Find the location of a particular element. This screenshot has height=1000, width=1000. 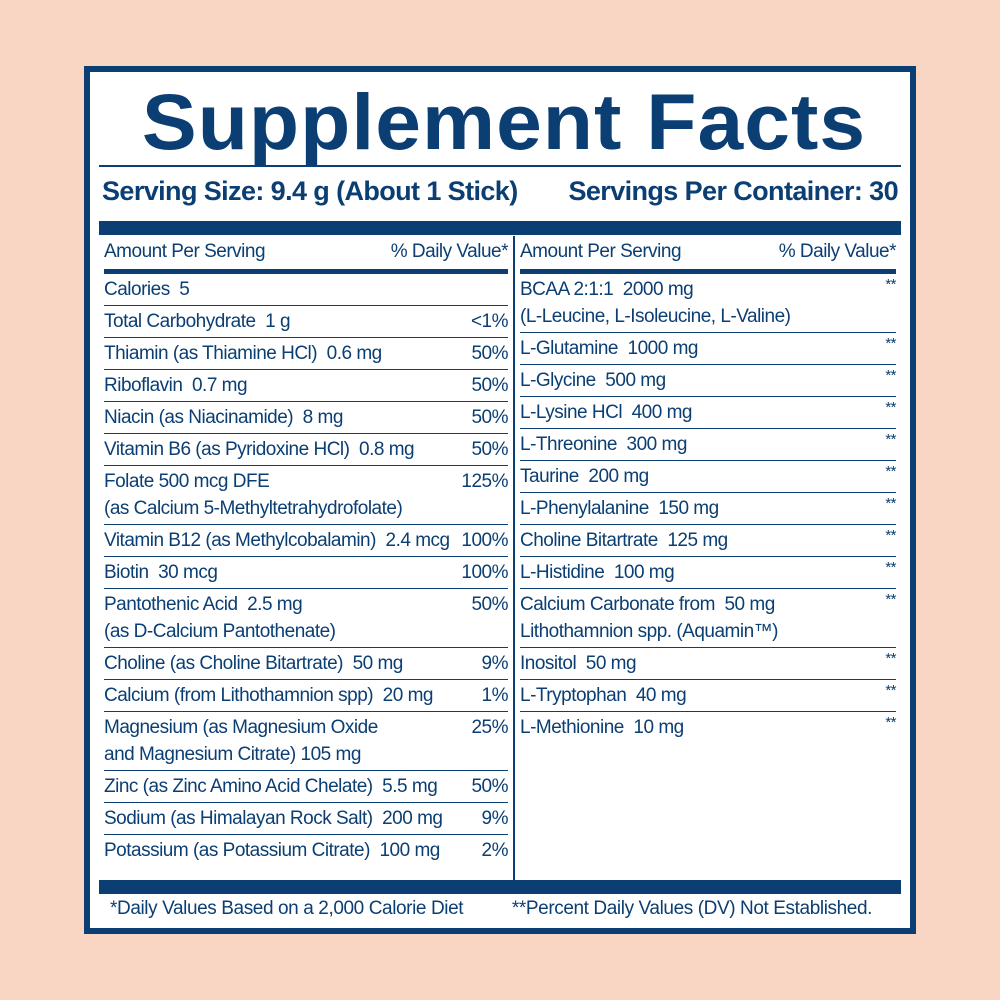

nutrient-name-line: (as Calcium 5-Methyltetrahydrofolate) is located at coordinates (253, 508).